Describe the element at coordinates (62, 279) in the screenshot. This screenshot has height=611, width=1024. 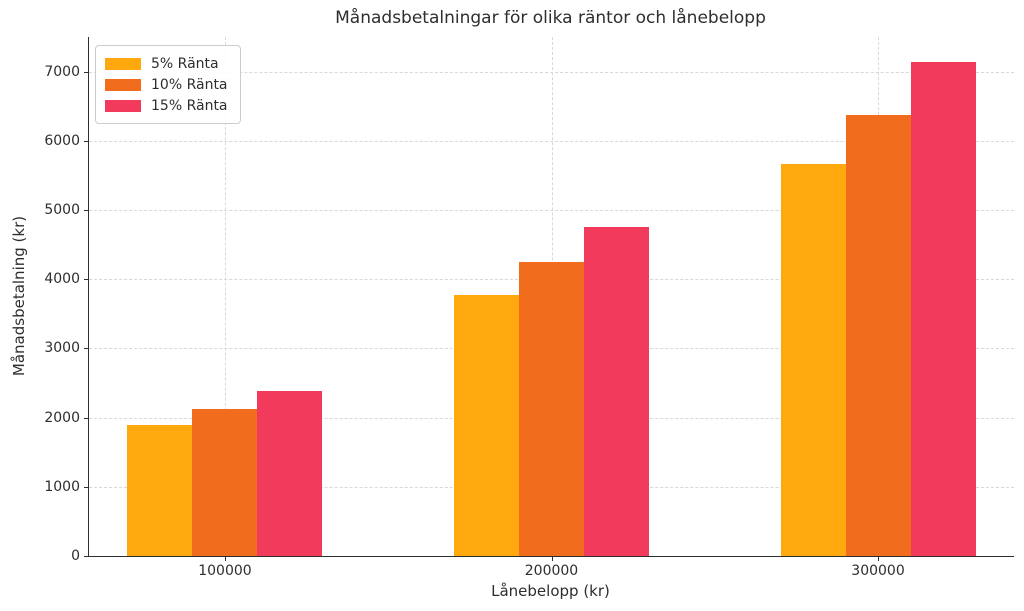
I see `y-tick-label: 4000` at that location.